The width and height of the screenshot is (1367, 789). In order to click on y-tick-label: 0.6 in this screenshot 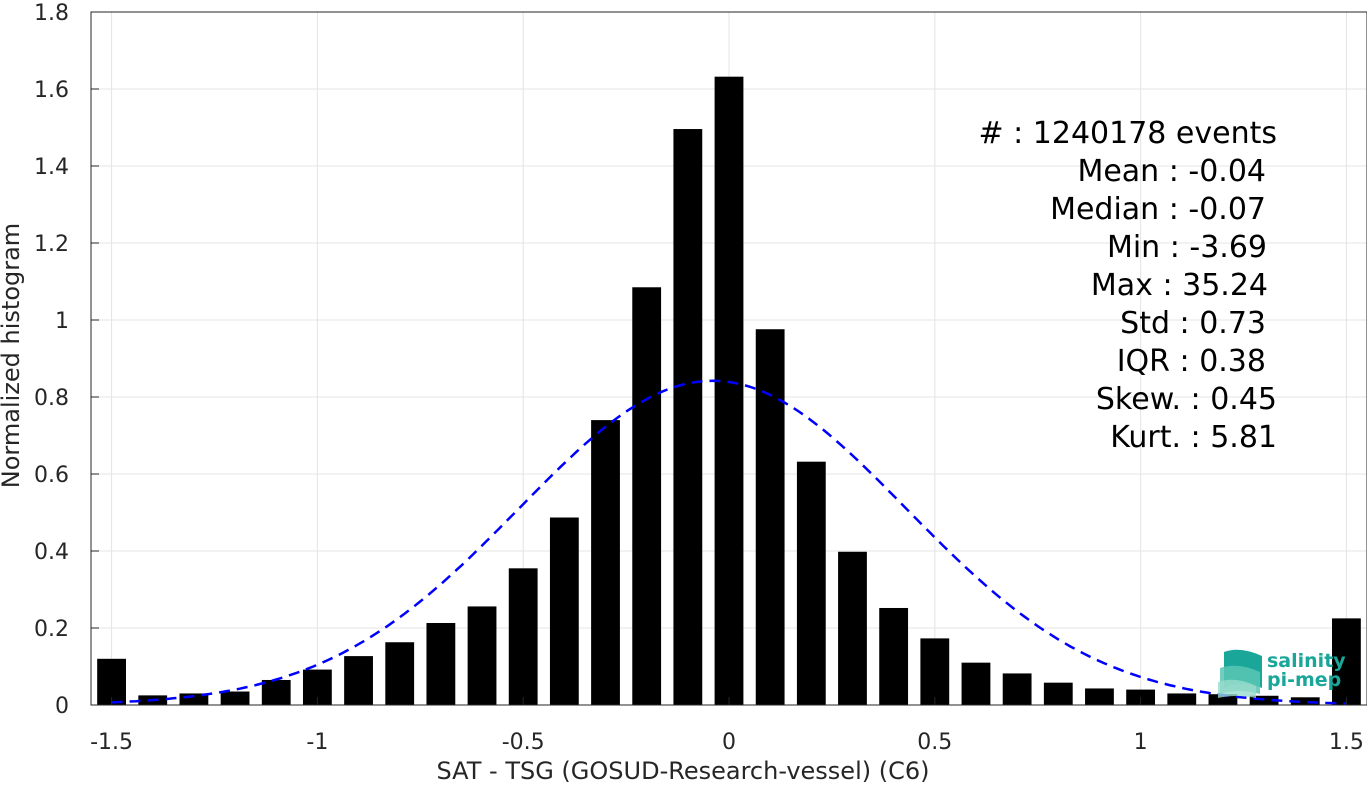, I will do `click(51, 475)`.